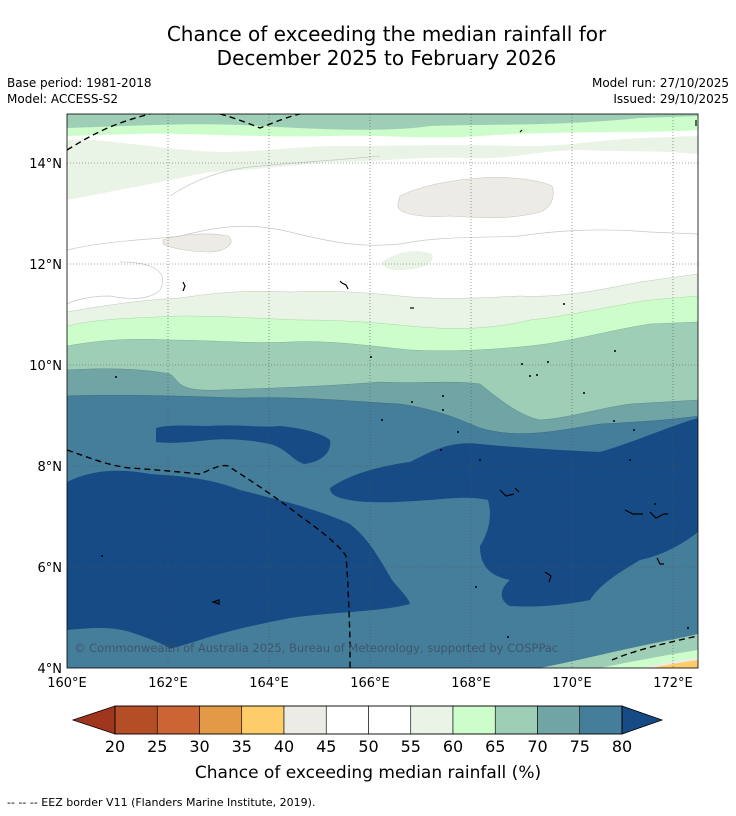 The height and width of the screenshot is (816, 736). I want to click on contour-line-a, so click(382, 238).